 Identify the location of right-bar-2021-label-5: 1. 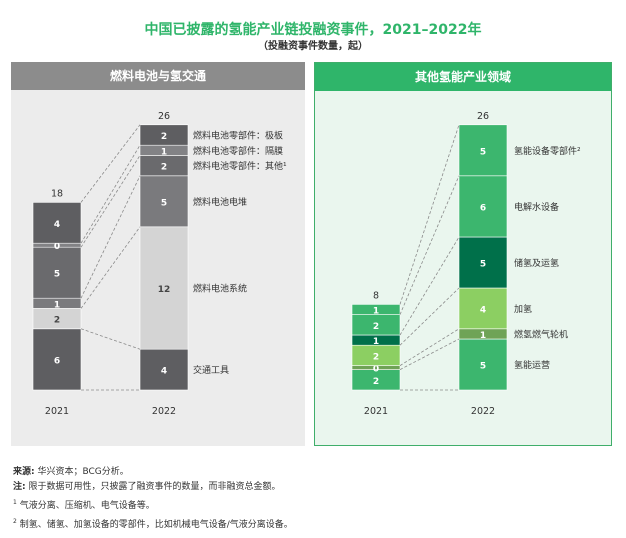
(376, 312).